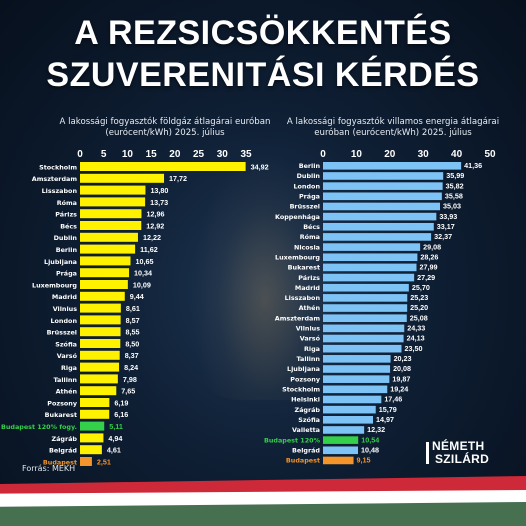 Image resolution: width=526 pixels, height=526 pixels. I want to click on gas-bar-riga, so click(100, 367).